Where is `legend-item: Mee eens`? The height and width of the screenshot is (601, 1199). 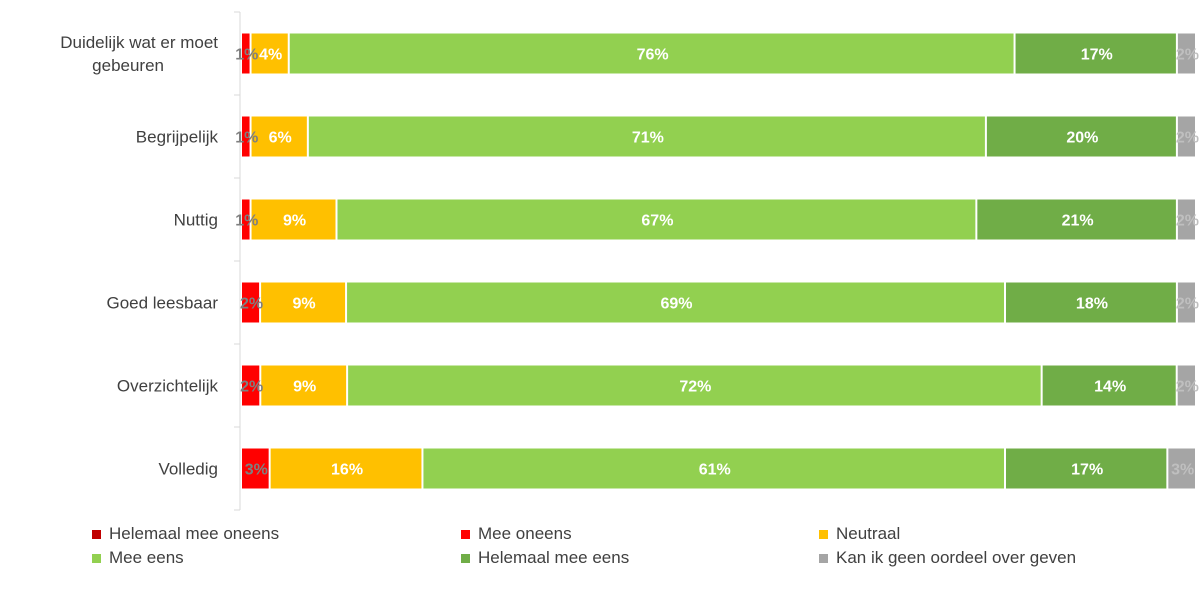
legend-item: Mee eens is located at coordinates (138, 558).